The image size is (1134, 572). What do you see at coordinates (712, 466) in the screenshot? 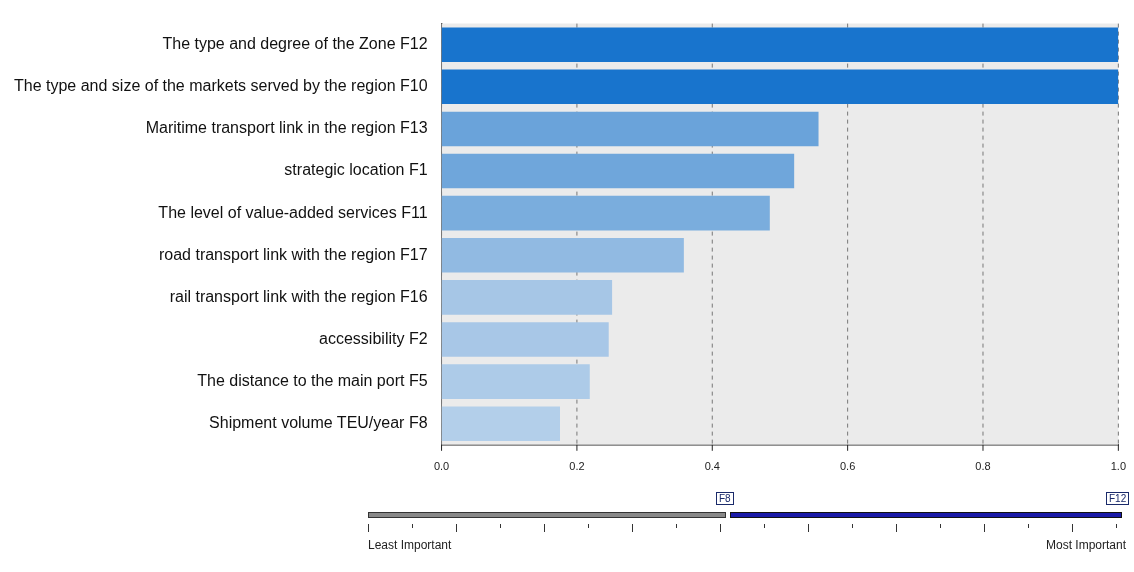
I see `x-tick-label: 0.4` at bounding box center [712, 466].